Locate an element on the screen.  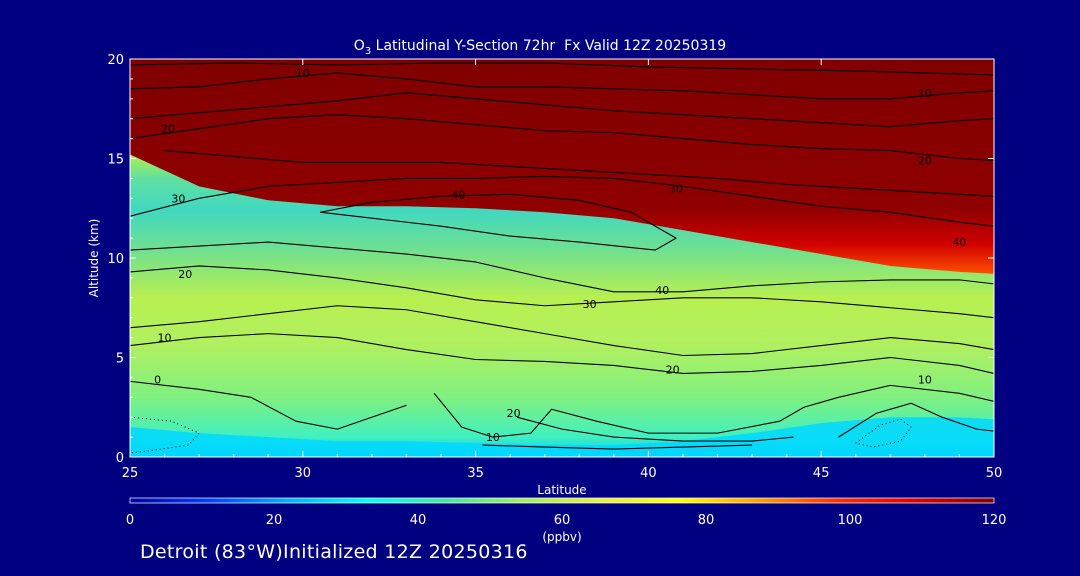
dotted-contours is located at coordinates (521, 435).